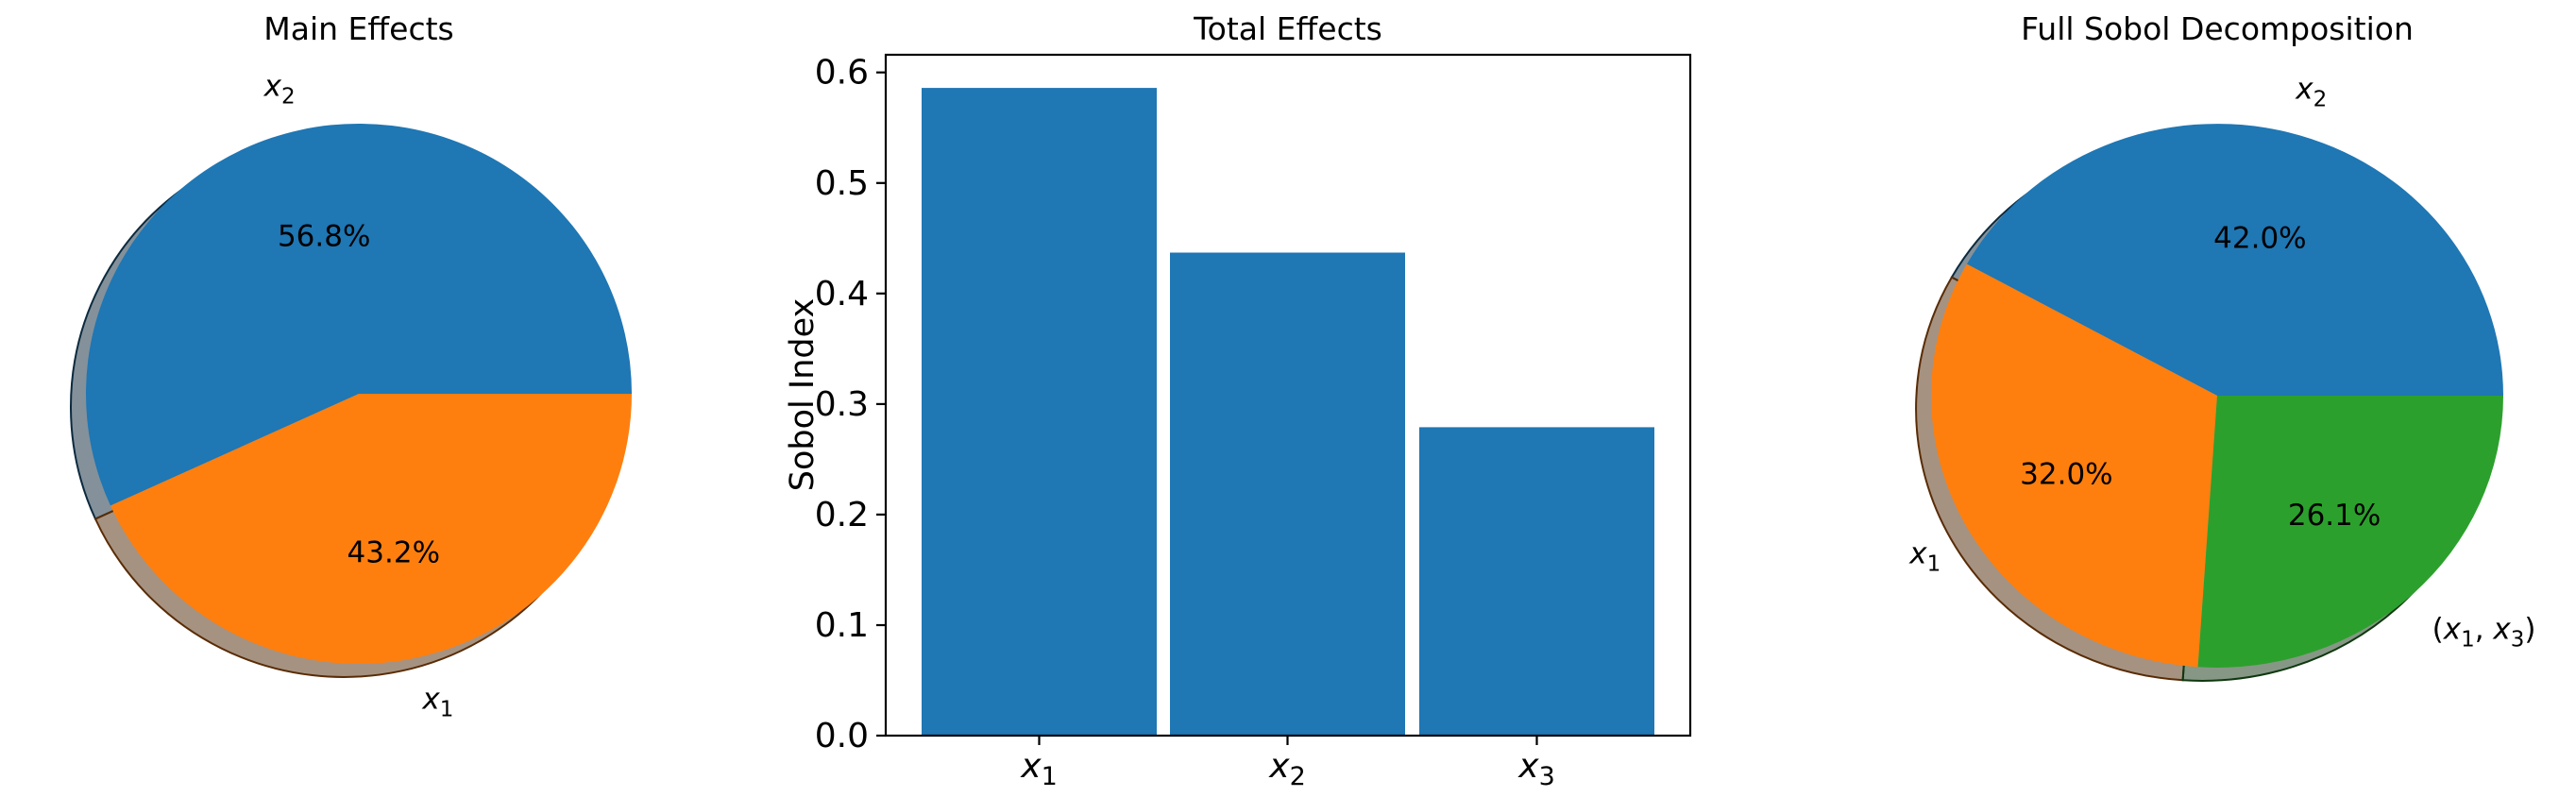  Describe the element at coordinates (842, 184) in the screenshot. I see `y-tick-label: 0.5` at that location.